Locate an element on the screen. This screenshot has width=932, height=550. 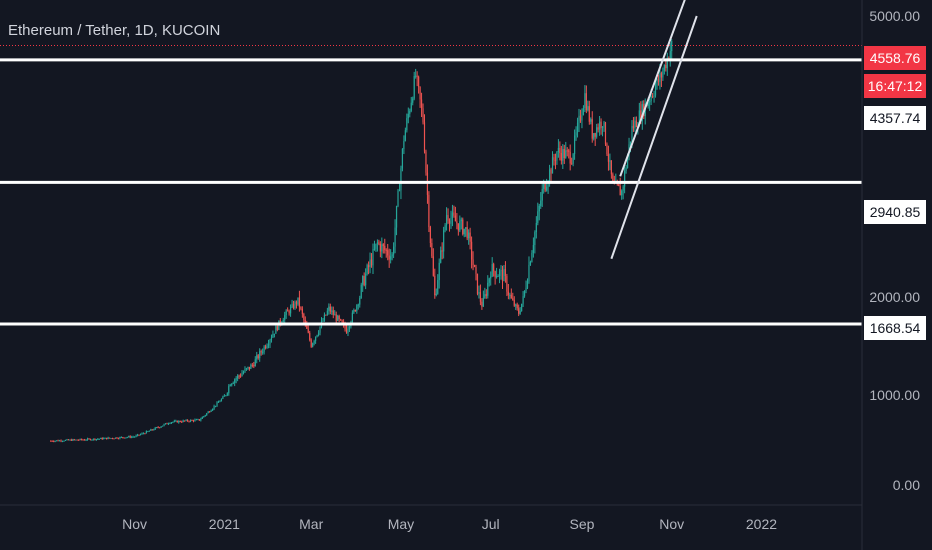
x-tick-label: 2021 is located at coordinates (224, 524).